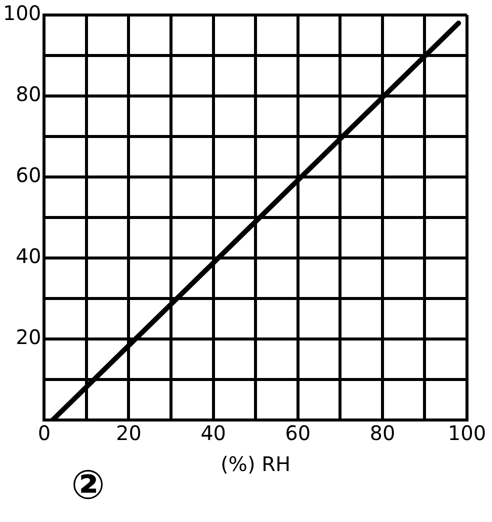 The image size is (492, 522). I want to click on x-tick-label: 80, so click(383, 433).